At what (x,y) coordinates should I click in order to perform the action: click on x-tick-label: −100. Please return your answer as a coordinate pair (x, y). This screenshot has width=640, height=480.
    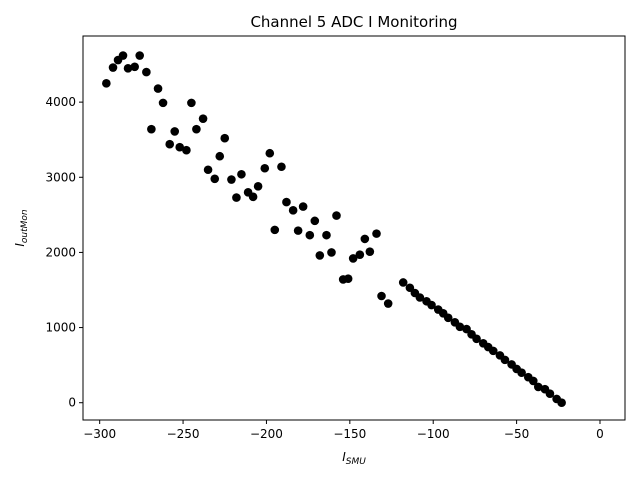
    Looking at the image, I should click on (433, 434).